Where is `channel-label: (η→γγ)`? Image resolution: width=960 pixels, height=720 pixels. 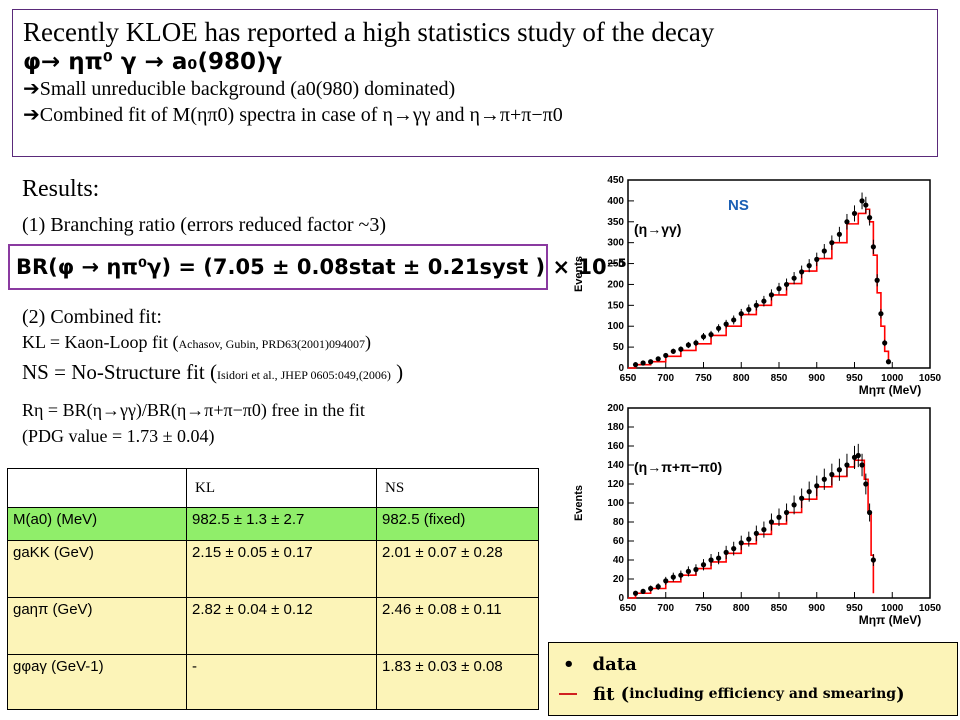
channel-label: (η→γγ) is located at coordinates (657, 229).